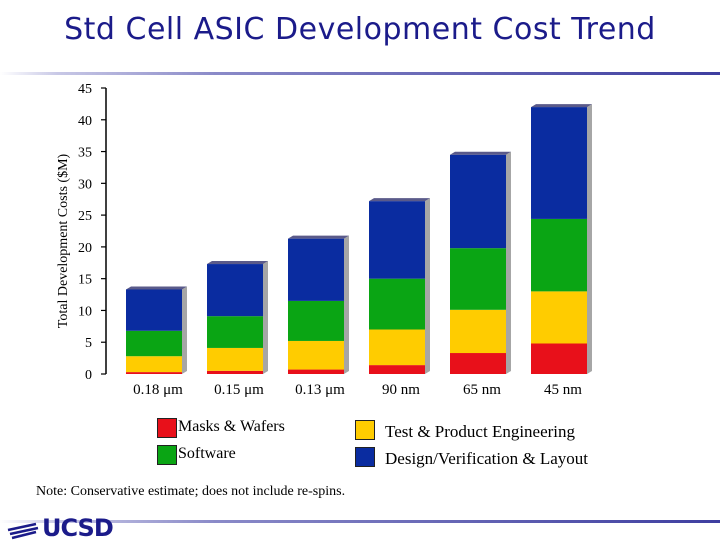  Describe the element at coordinates (63, 240) in the screenshot. I see `y-axis-label: Total Development Costs ($M)` at that location.